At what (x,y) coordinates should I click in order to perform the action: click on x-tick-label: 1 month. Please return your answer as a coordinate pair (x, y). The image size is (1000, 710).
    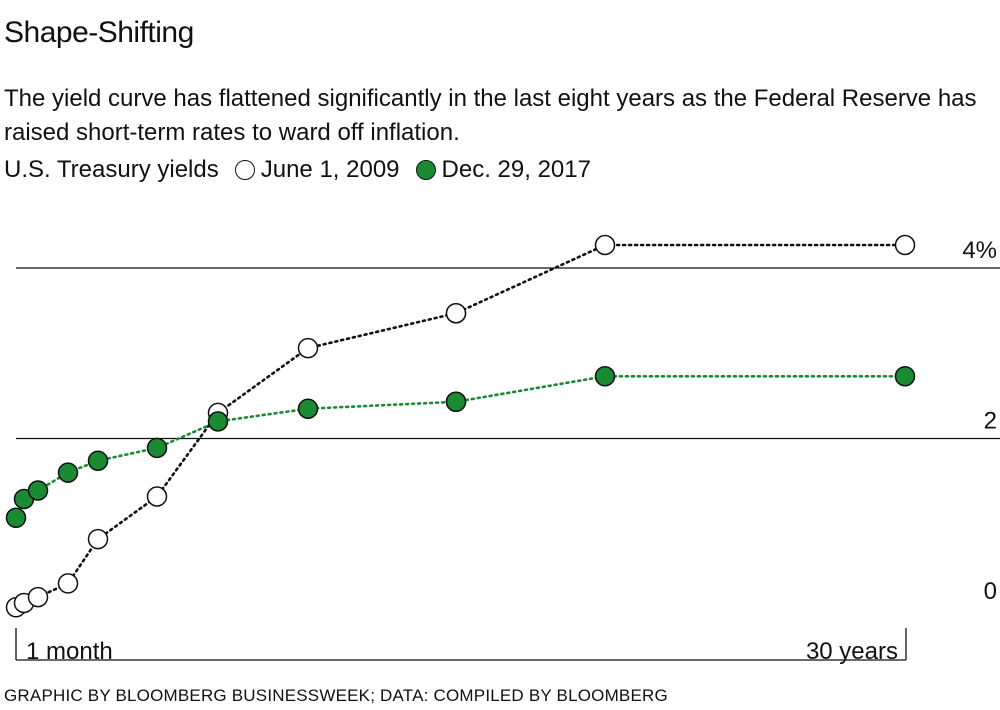
    Looking at the image, I should click on (69, 651).